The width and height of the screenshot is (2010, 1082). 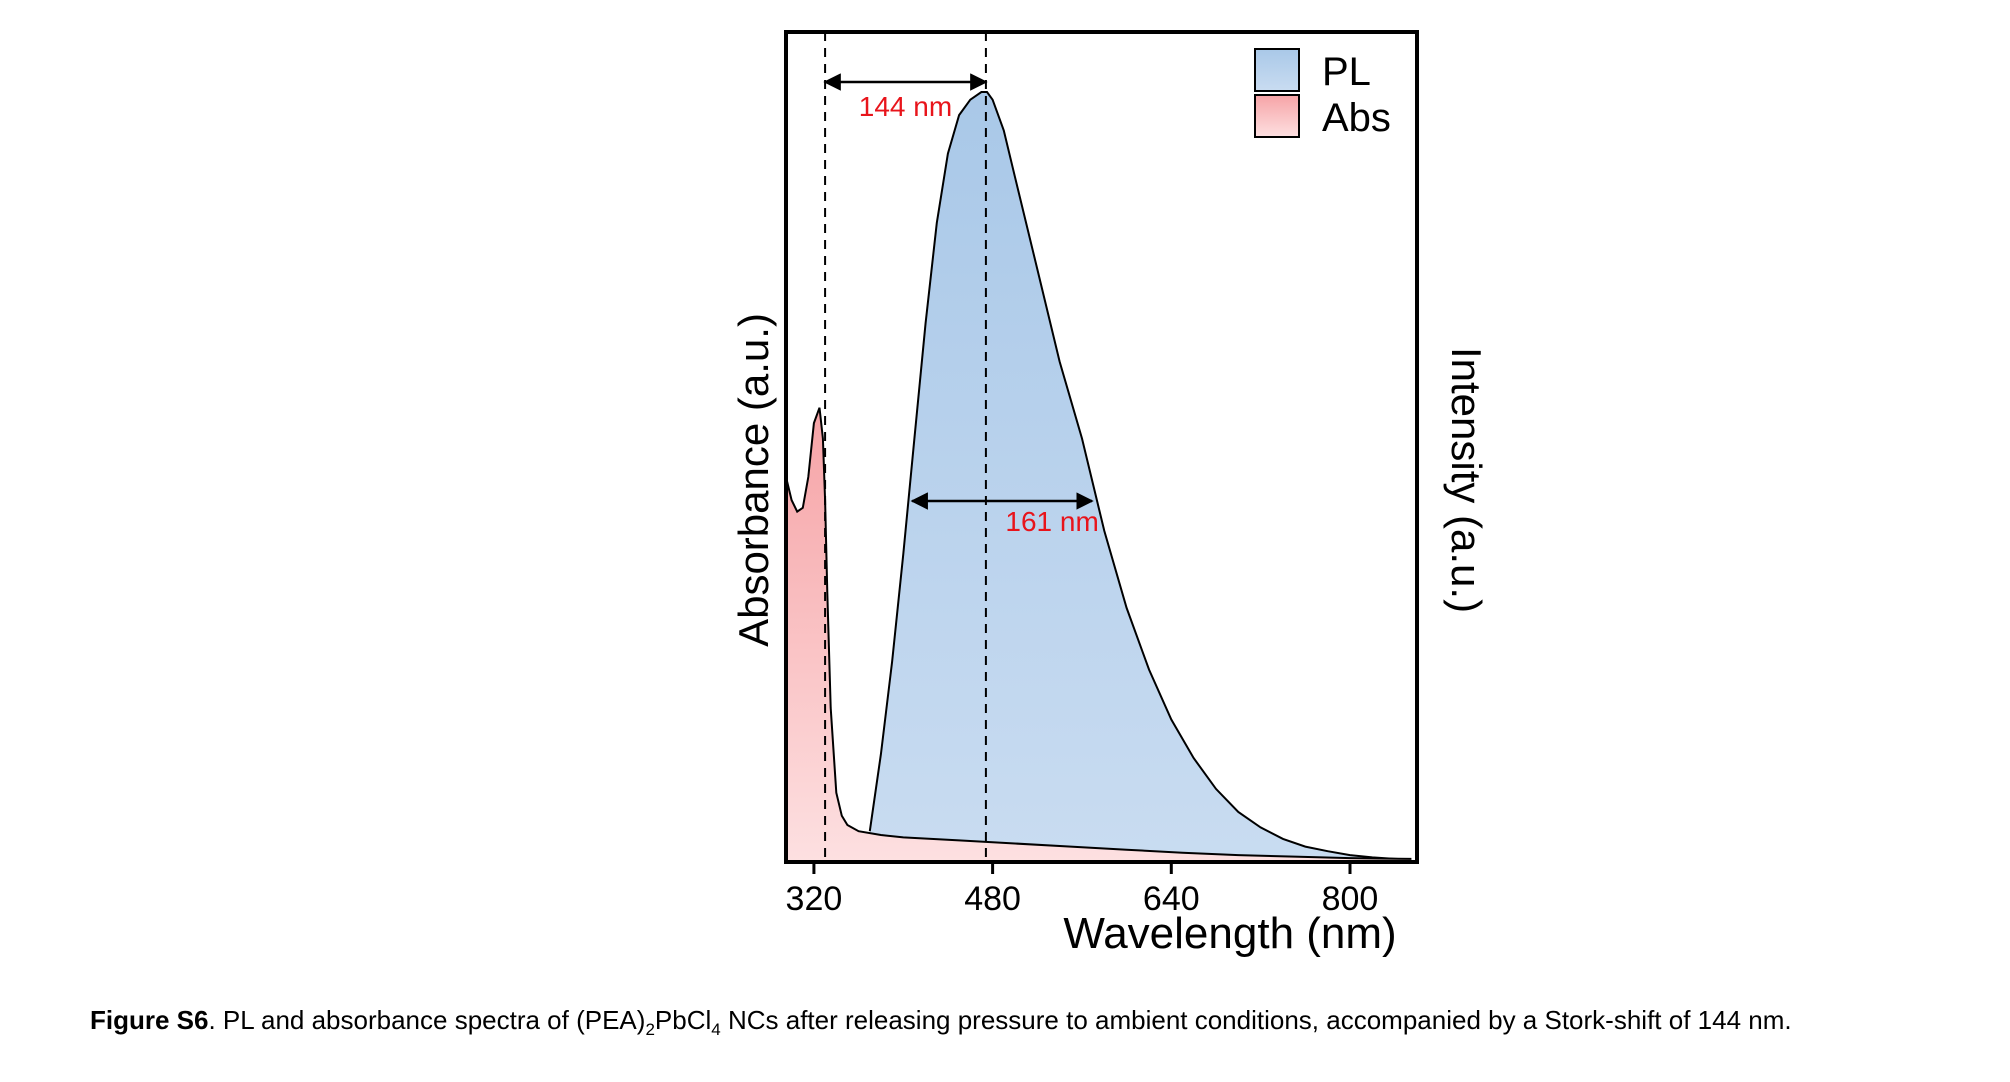 I want to click on x-tick-label-320: 320, so click(x=814, y=899).